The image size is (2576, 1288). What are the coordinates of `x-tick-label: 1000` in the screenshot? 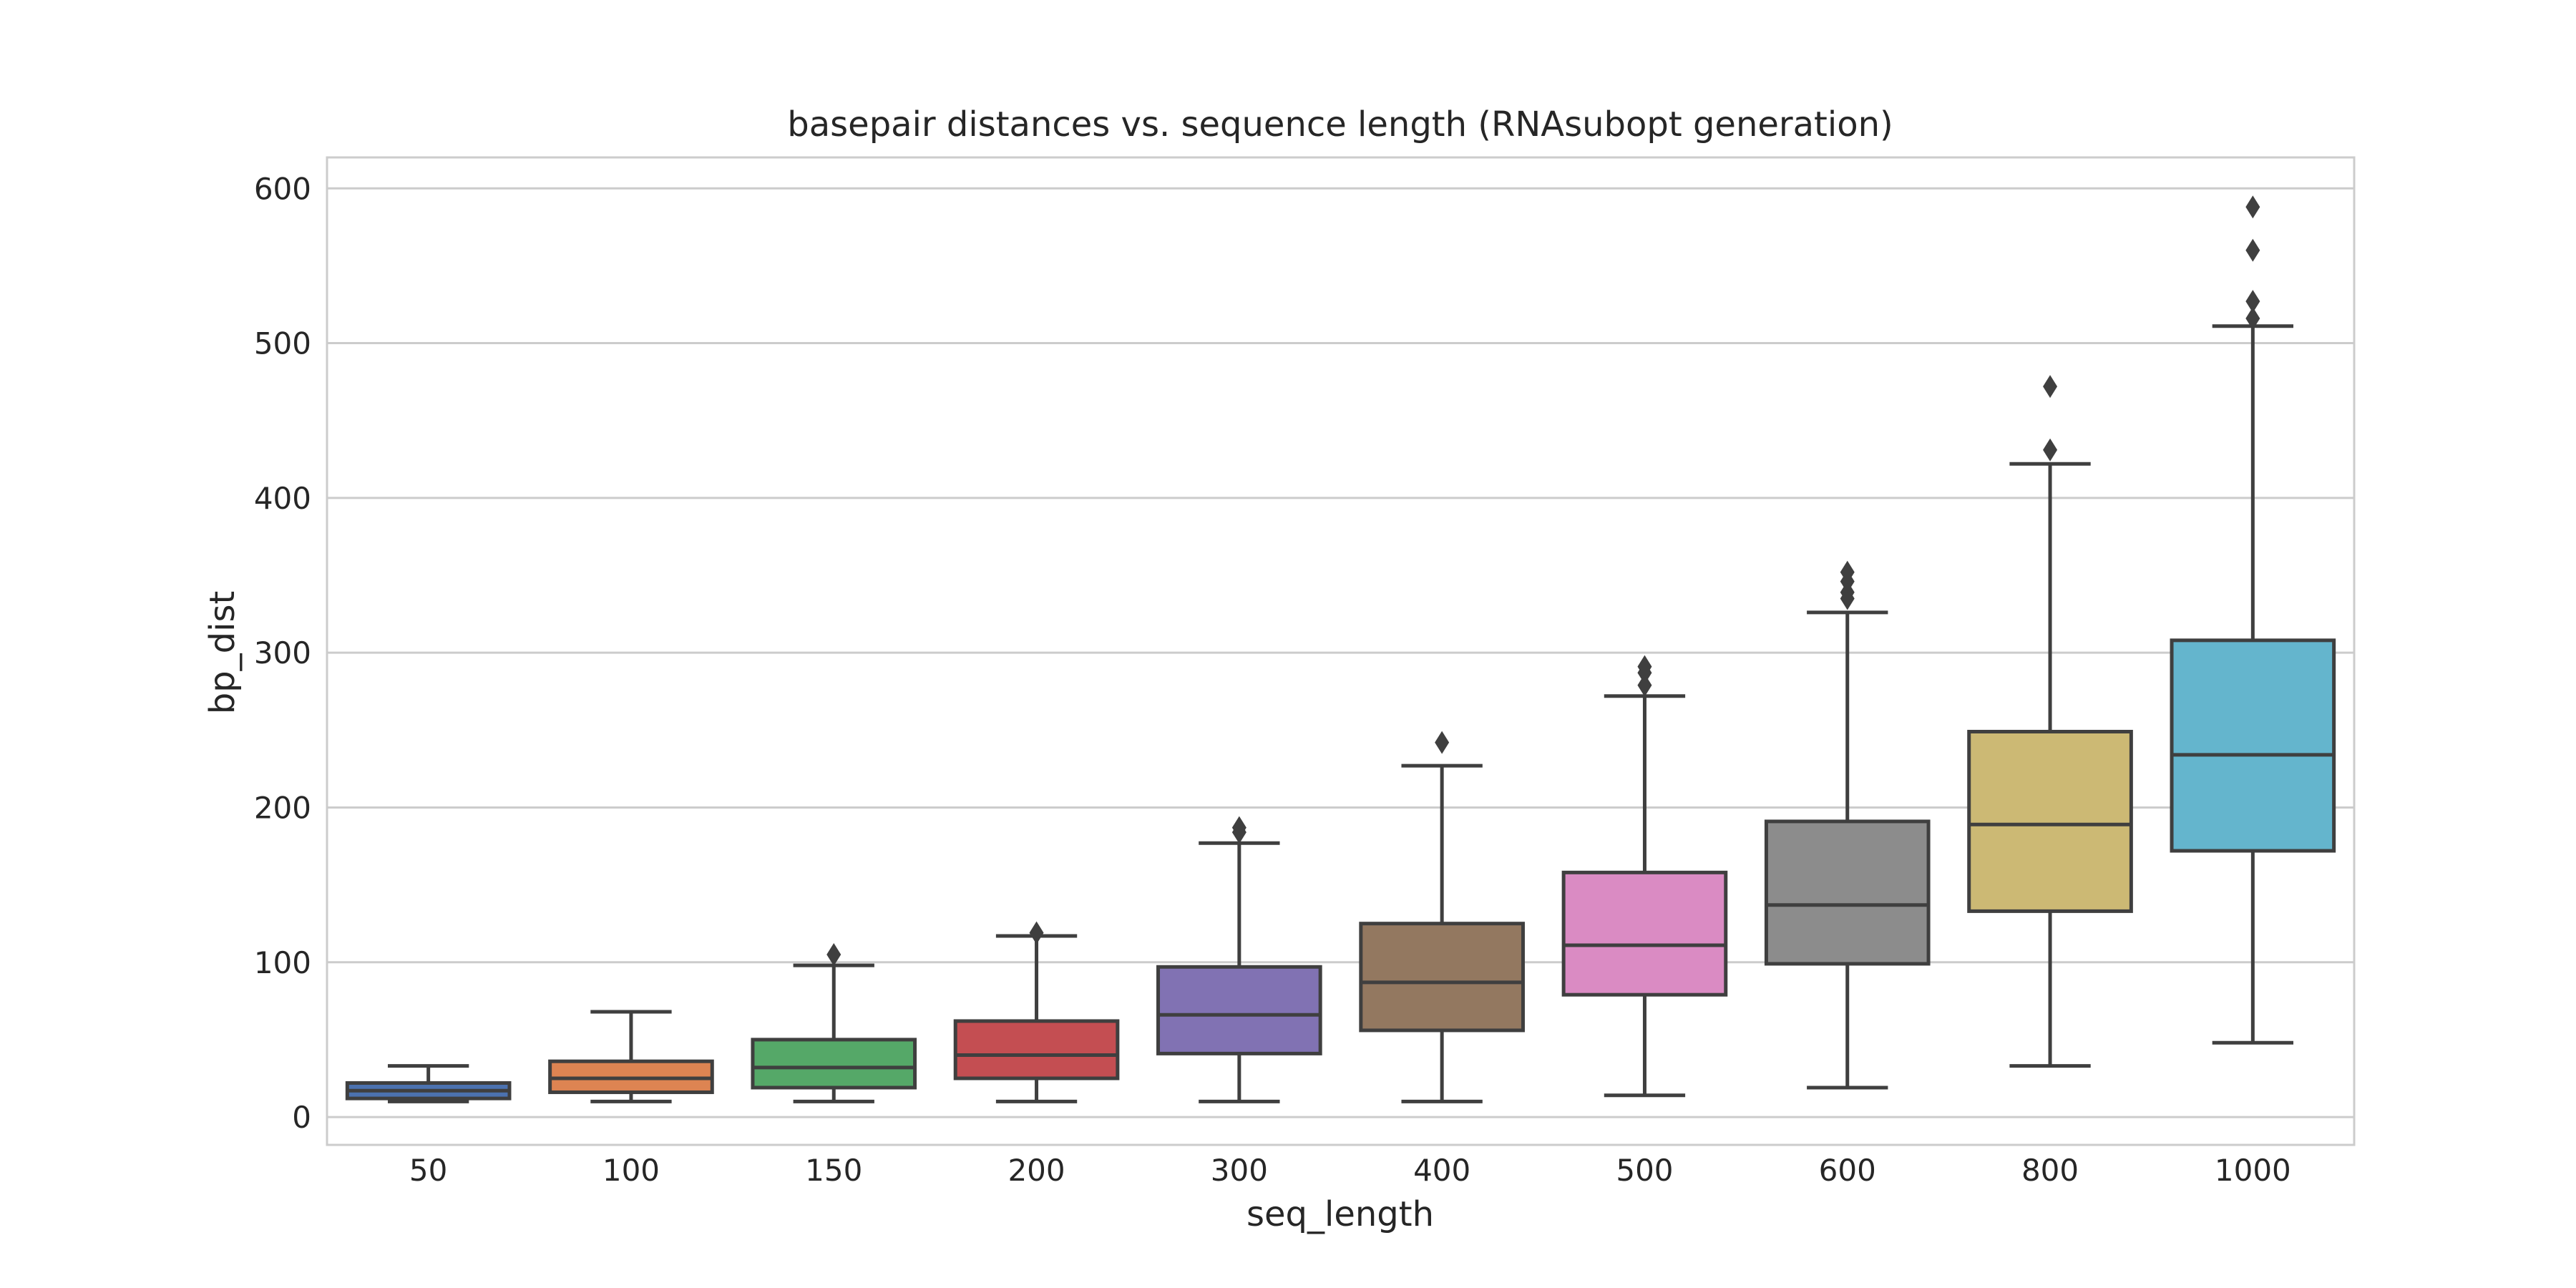 It's located at (2253, 1170).